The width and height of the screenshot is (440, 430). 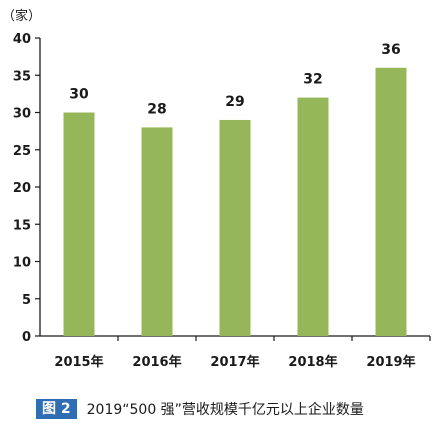 What do you see at coordinates (22, 188) in the screenshot?
I see `y-tick-label: 20` at bounding box center [22, 188].